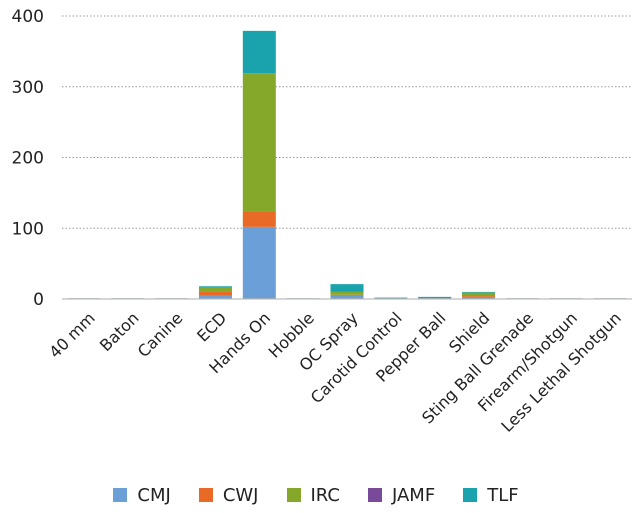 The width and height of the screenshot is (632, 513). I want to click on legend-label: IRC, so click(325, 495).